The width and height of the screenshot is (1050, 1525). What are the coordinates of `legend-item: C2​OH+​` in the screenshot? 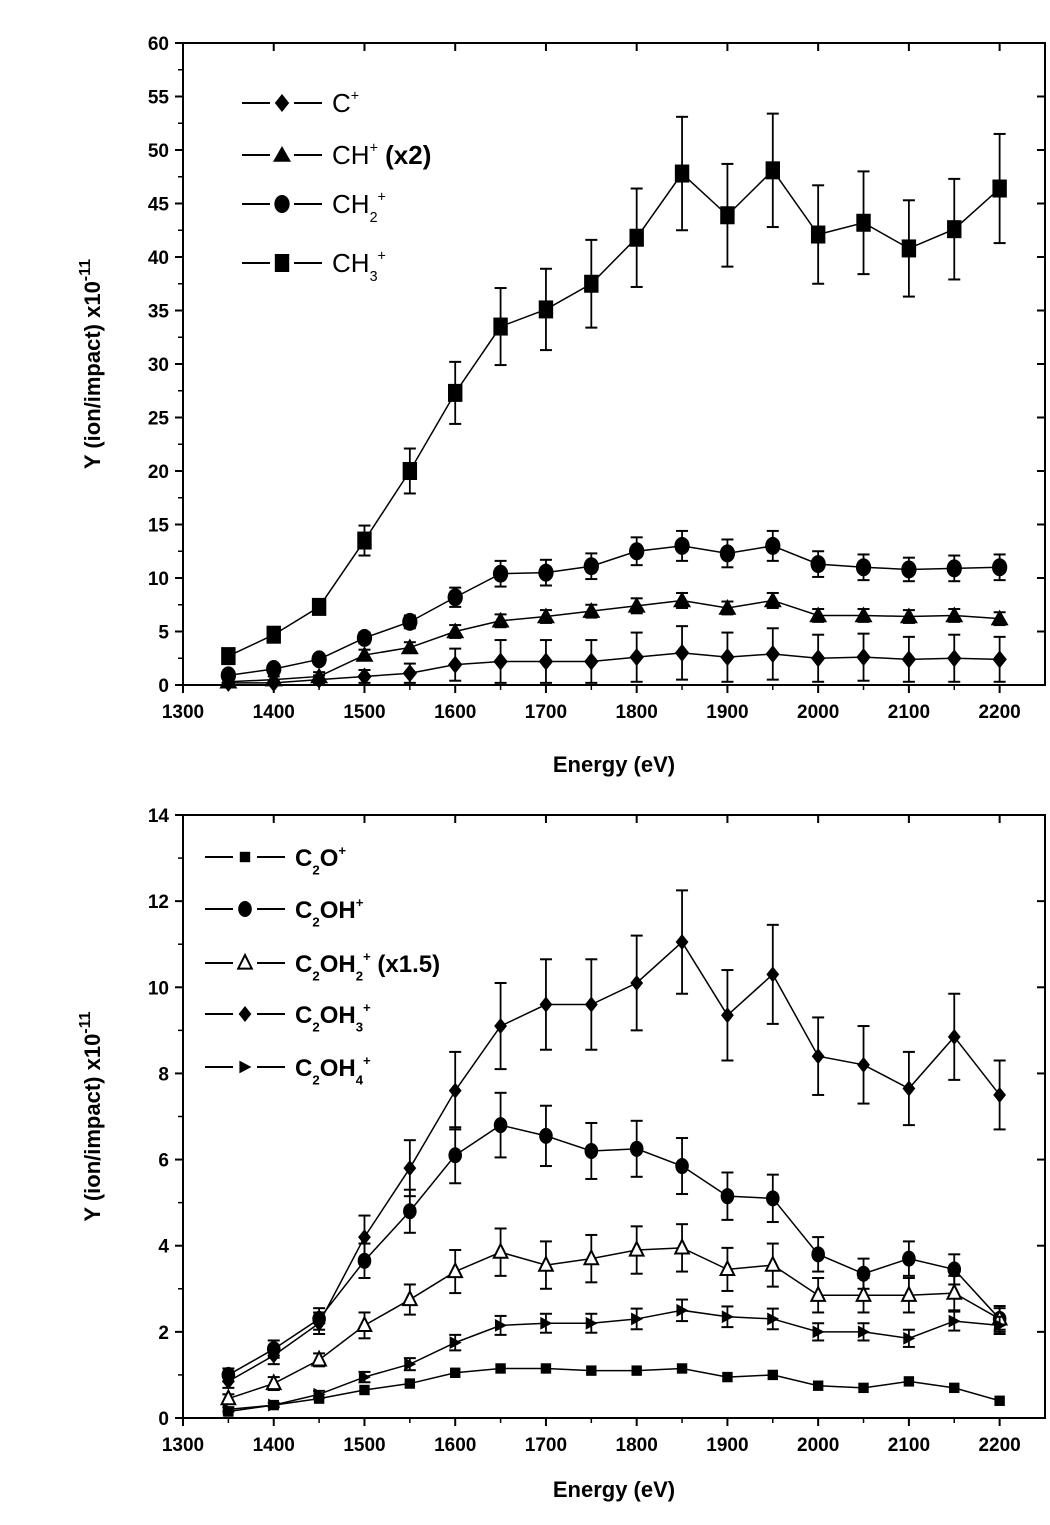 It's located at (284, 912).